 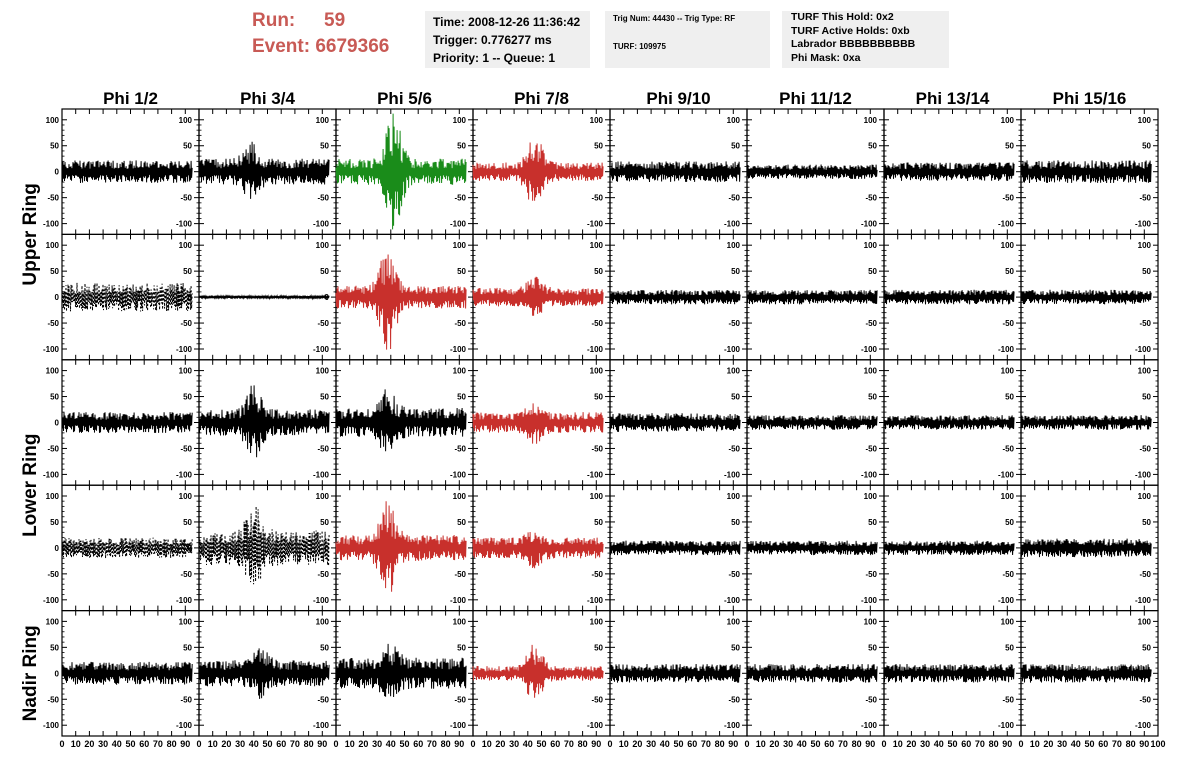 What do you see at coordinates (494, 58) in the screenshot?
I see `priority-text: Priority: 1 -- Queue: 1` at bounding box center [494, 58].